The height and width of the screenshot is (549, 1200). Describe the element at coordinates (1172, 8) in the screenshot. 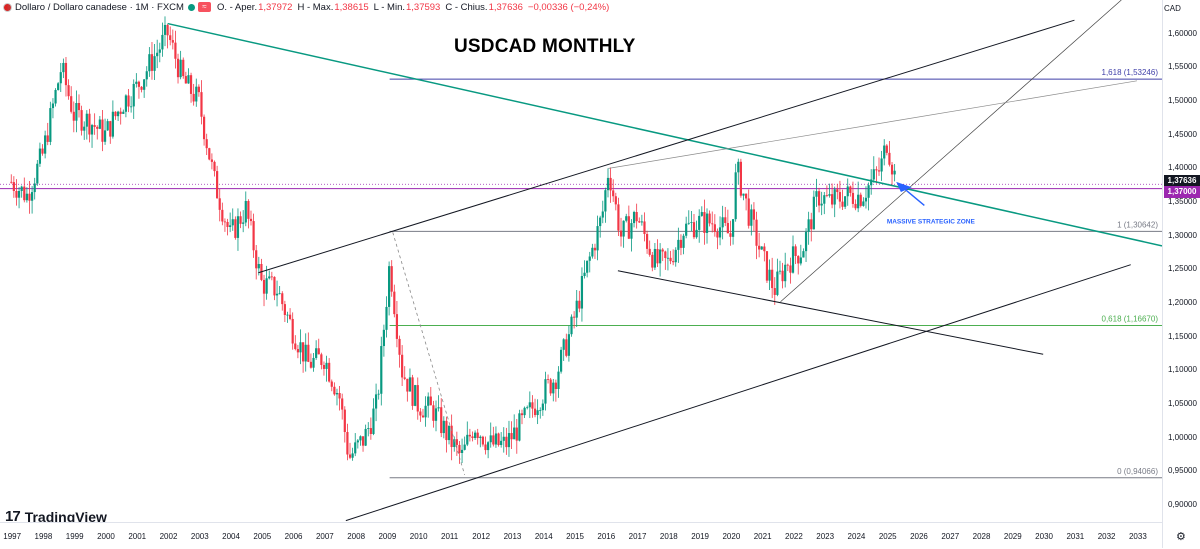

I see `currency-label: CAD` at that location.